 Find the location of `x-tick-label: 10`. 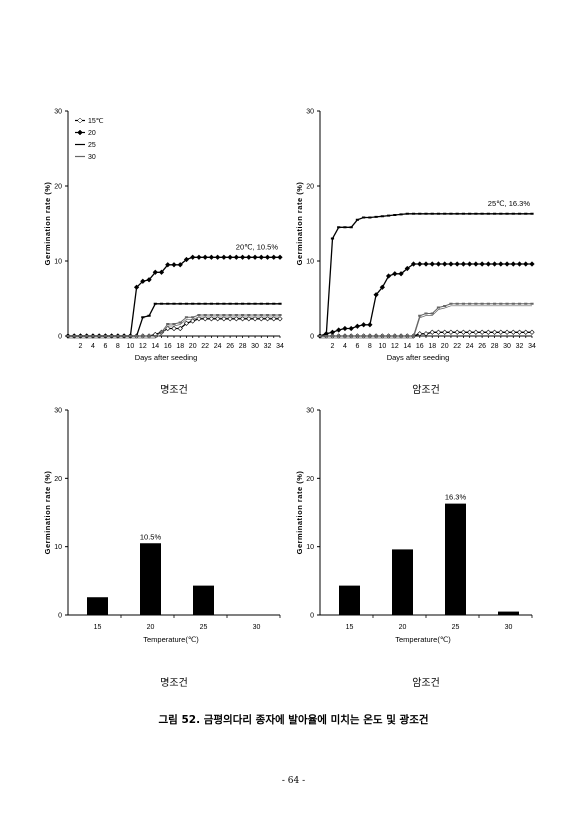

x-tick-label: 10 is located at coordinates (382, 346).